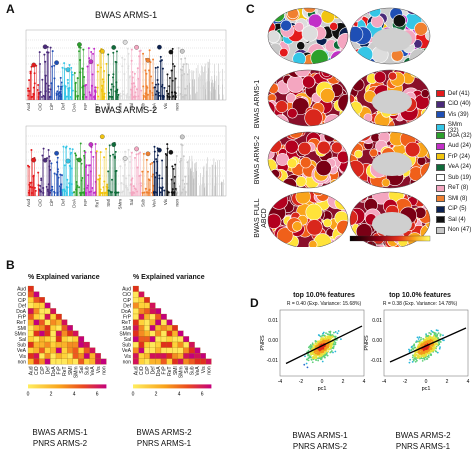 The image size is (474, 467). What do you see at coordinates (423, 435) in the screenshot?
I see `caption-line: BWAS ARMS-2` at bounding box center [423, 435].